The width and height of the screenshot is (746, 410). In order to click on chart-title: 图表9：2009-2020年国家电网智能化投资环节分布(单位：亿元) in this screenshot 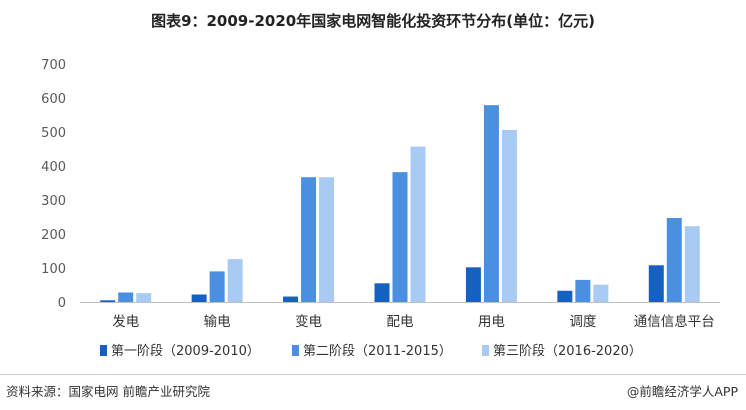, I will do `click(373, 21)`.